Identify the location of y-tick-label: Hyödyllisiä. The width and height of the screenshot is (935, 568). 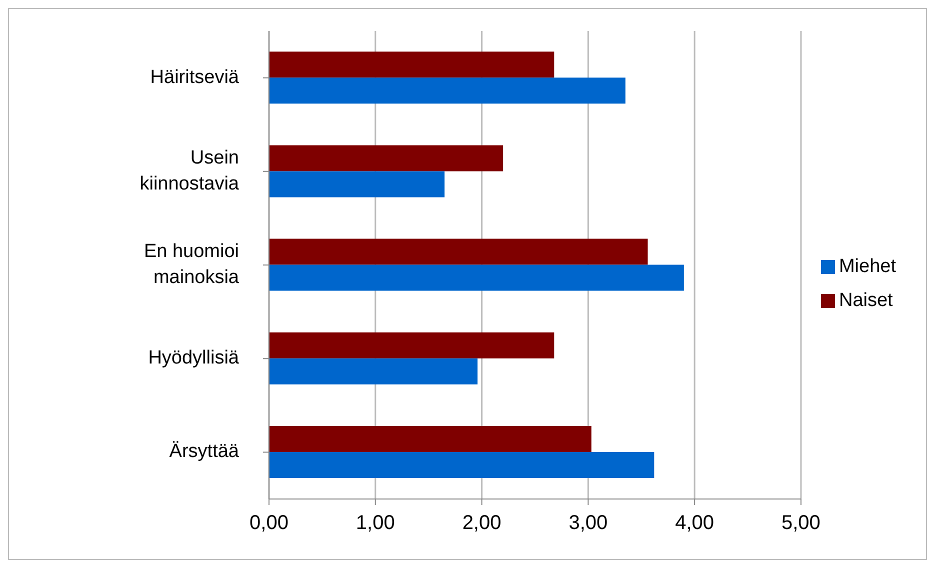
(194, 358).